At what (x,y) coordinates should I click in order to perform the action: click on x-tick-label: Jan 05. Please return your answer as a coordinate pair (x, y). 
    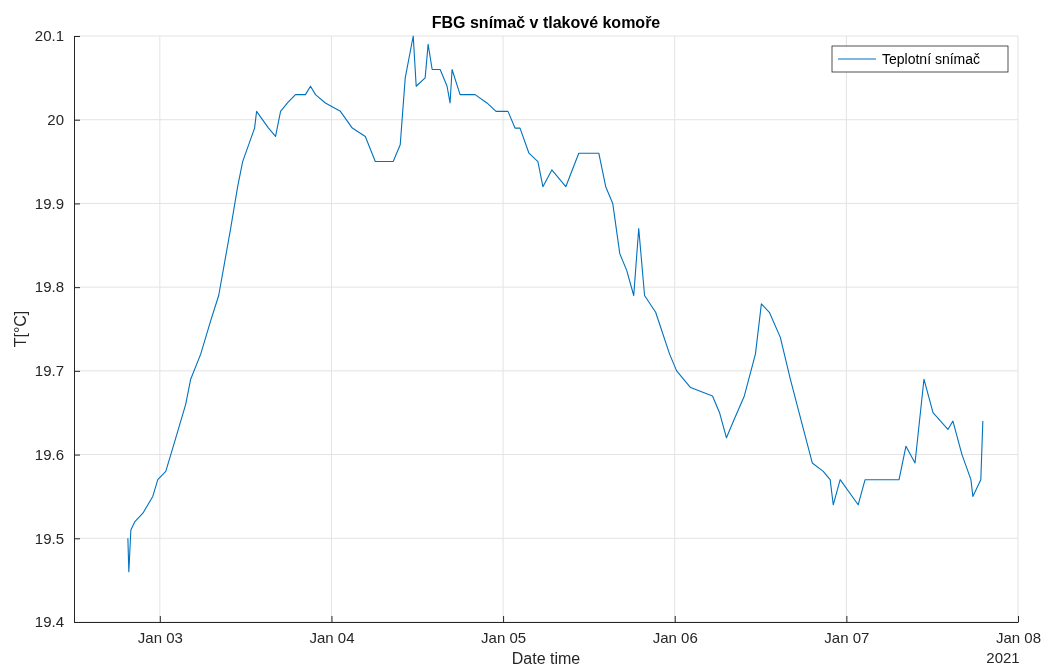
    Looking at the image, I should click on (504, 637).